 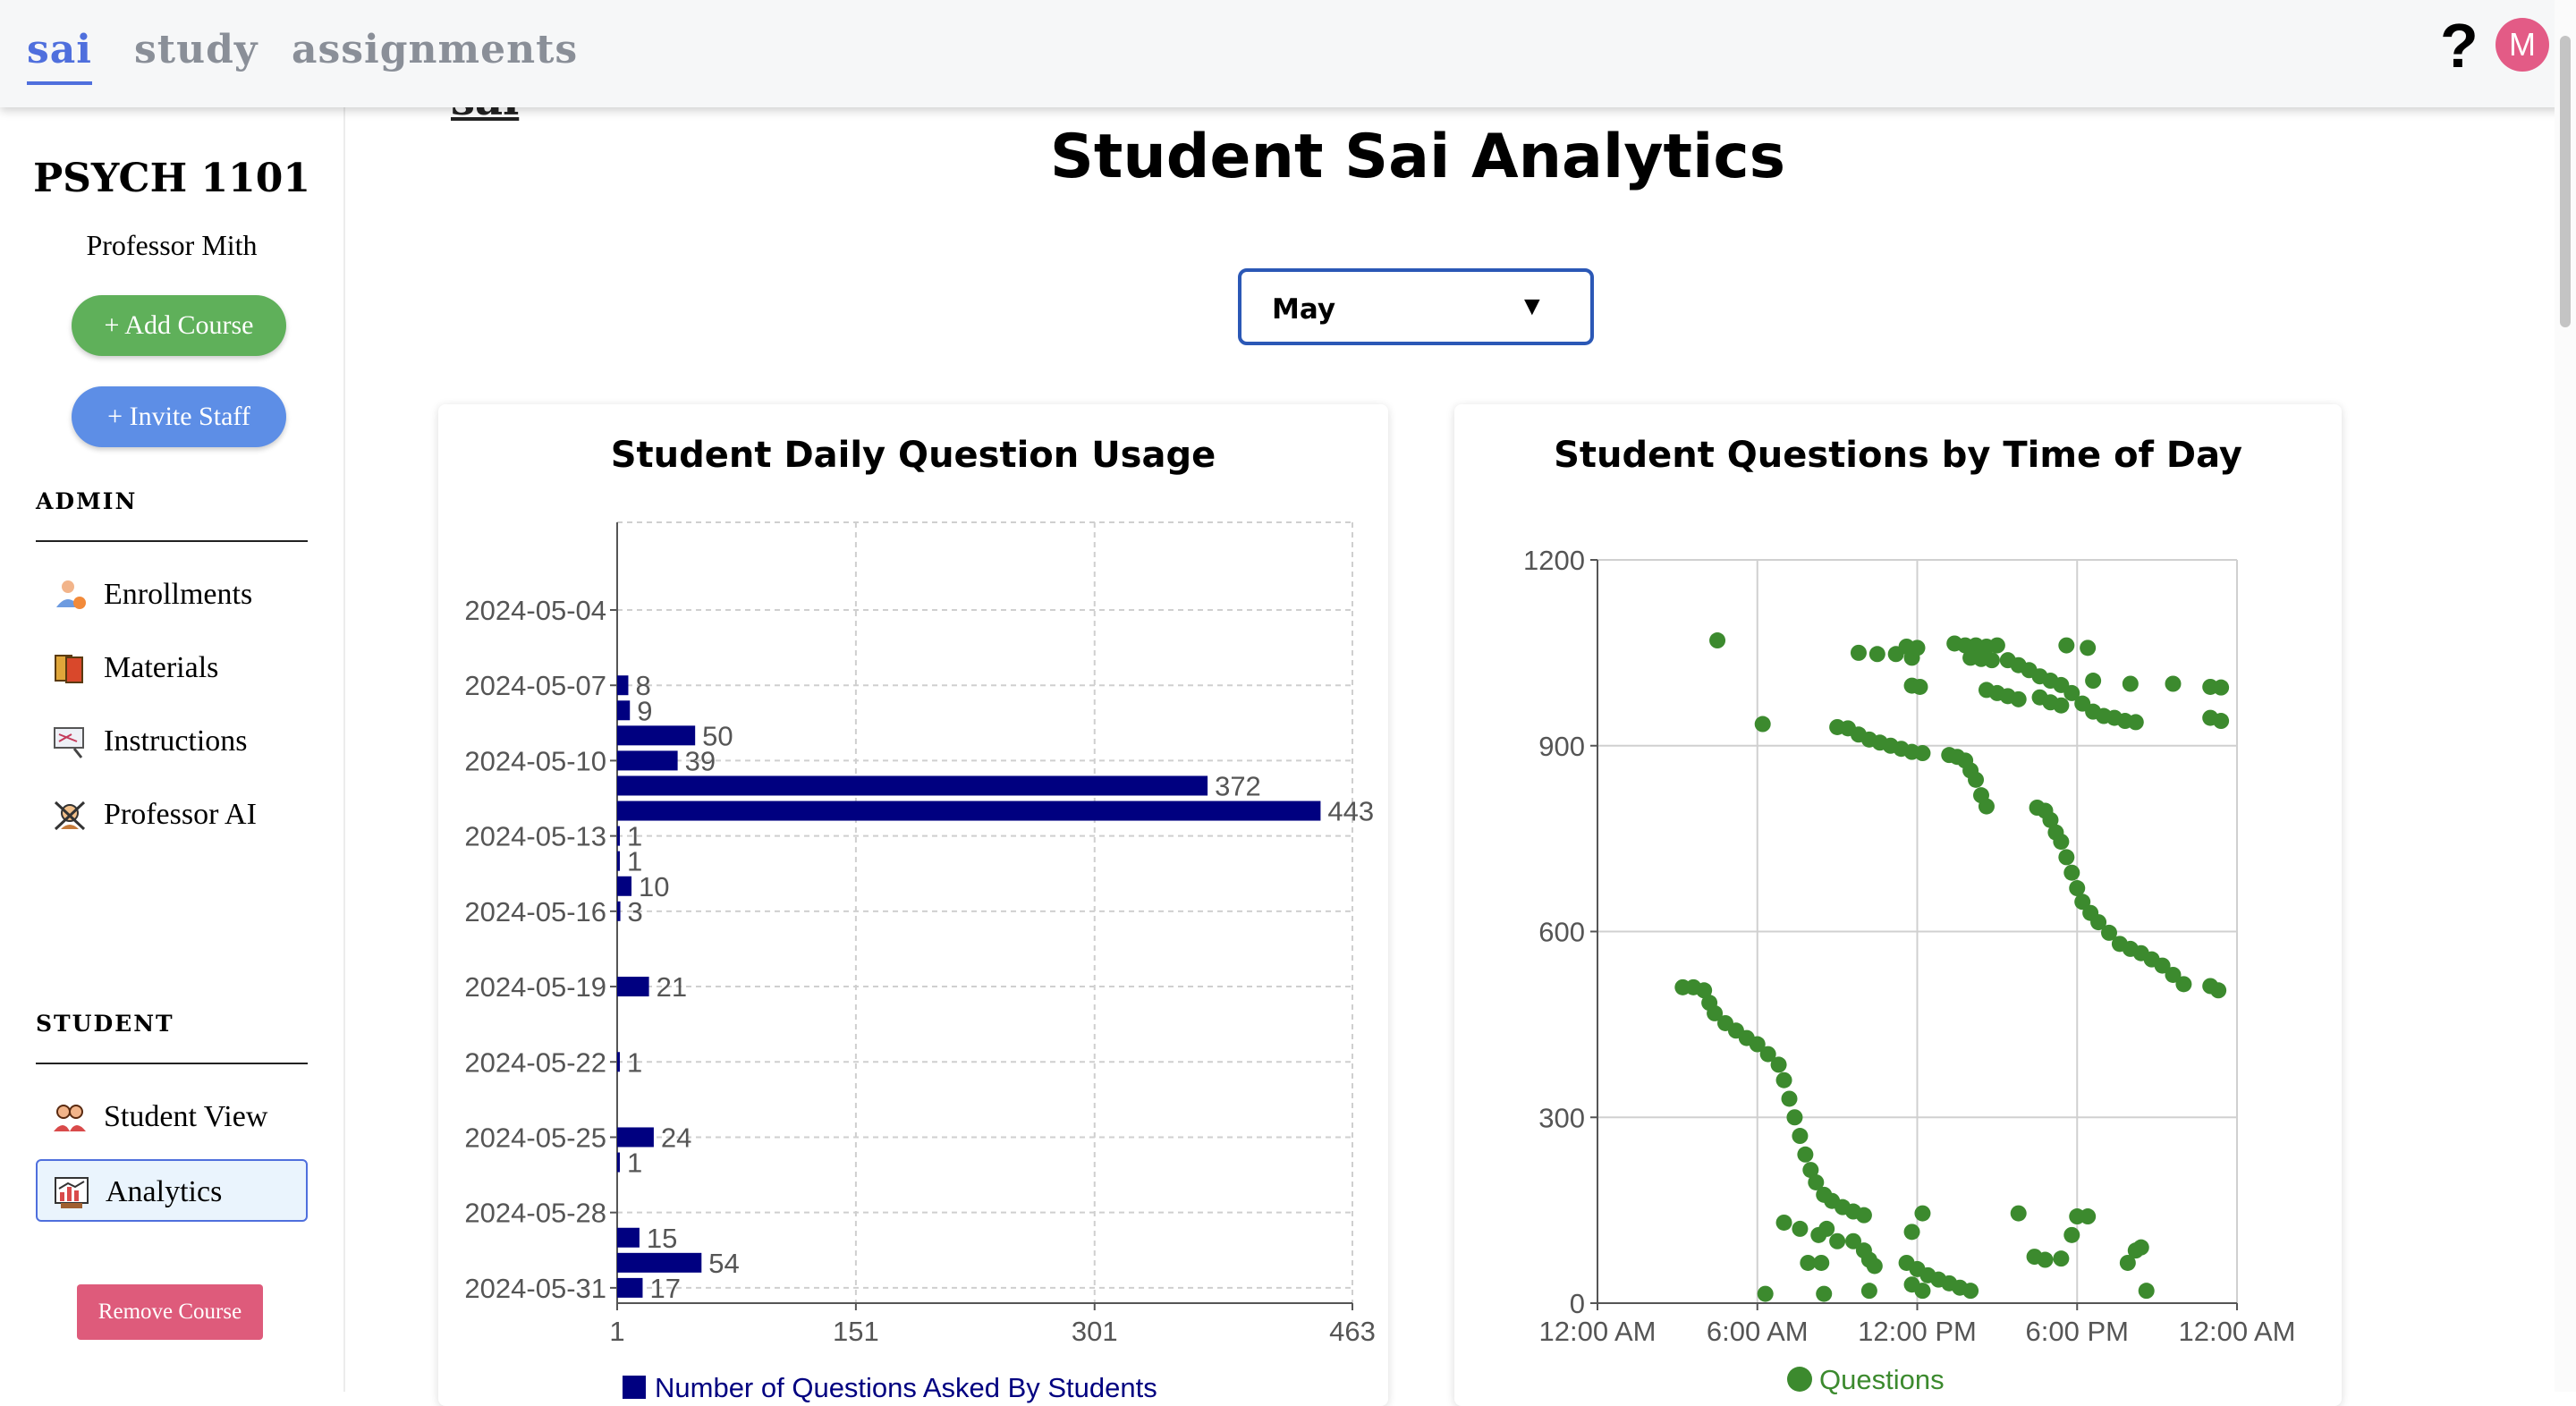 What do you see at coordinates (172, 1190) in the screenshot?
I see `sidebar-item-analytics: Analytics` at bounding box center [172, 1190].